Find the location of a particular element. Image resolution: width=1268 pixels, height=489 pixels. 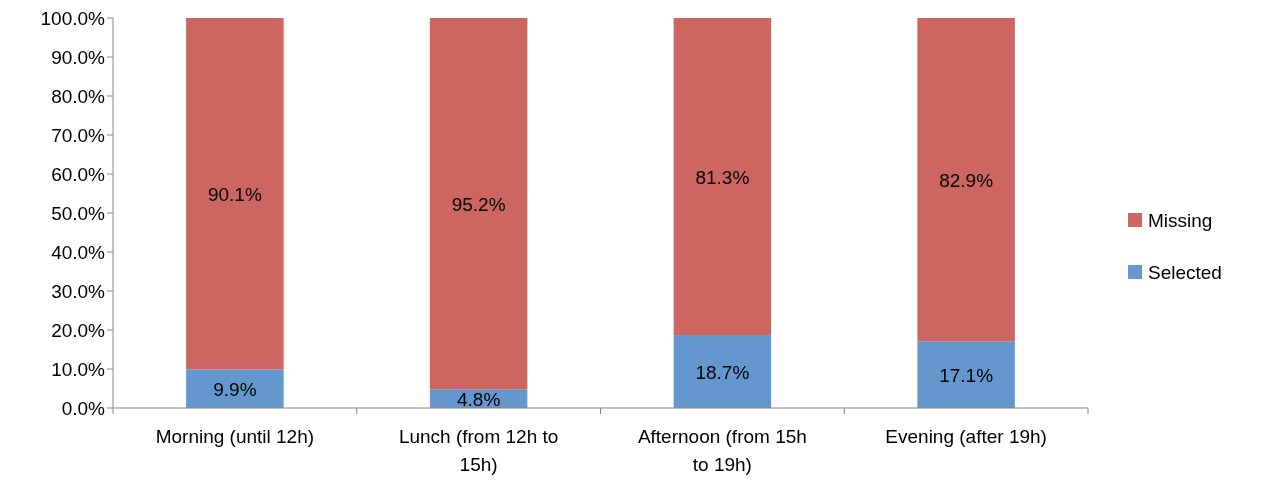

x-tick-label: Lunch (from 12h to 15h) is located at coordinates (478, 450).